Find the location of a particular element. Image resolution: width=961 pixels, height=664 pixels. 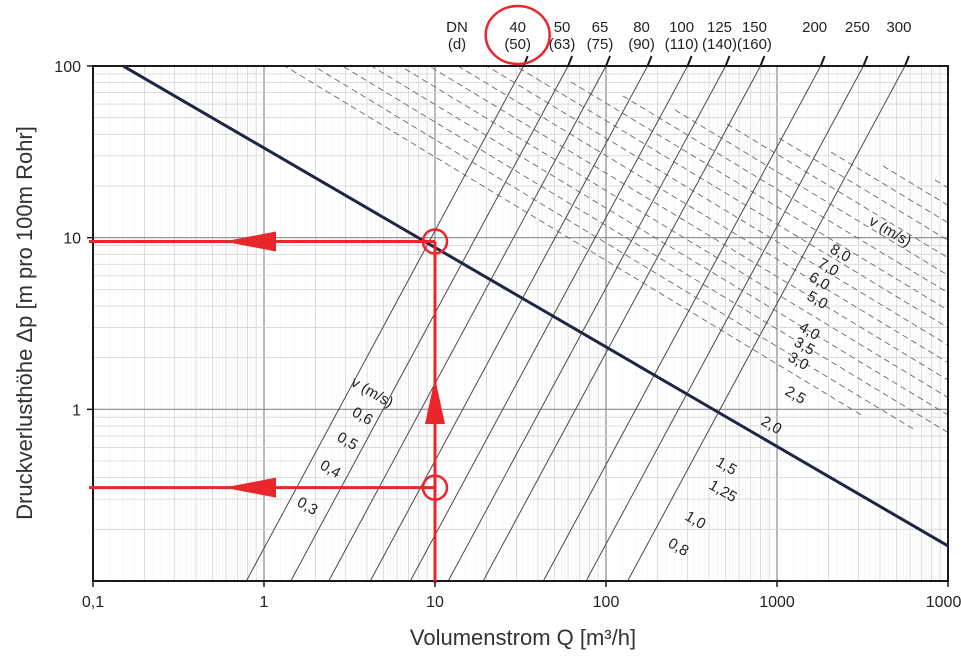

velocity-label-left: 0,4 is located at coordinates (330, 469).